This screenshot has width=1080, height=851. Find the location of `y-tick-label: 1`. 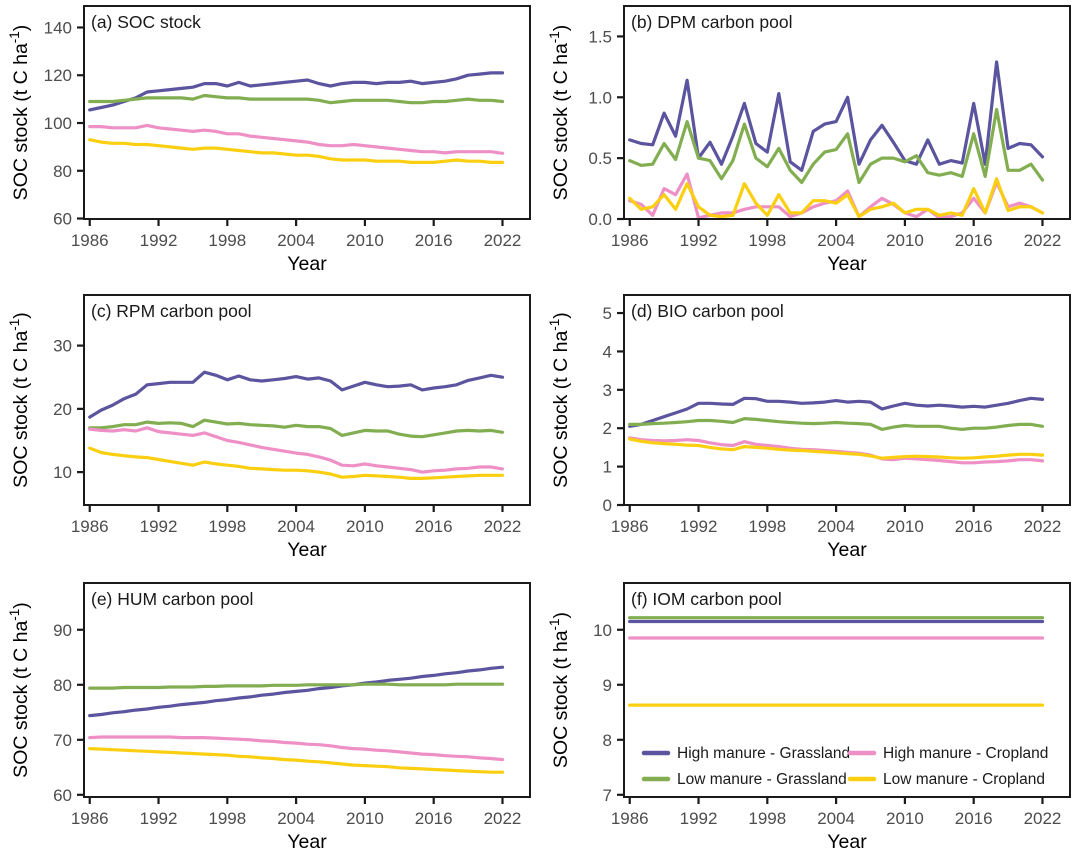

y-tick-label: 1 is located at coordinates (607, 467).